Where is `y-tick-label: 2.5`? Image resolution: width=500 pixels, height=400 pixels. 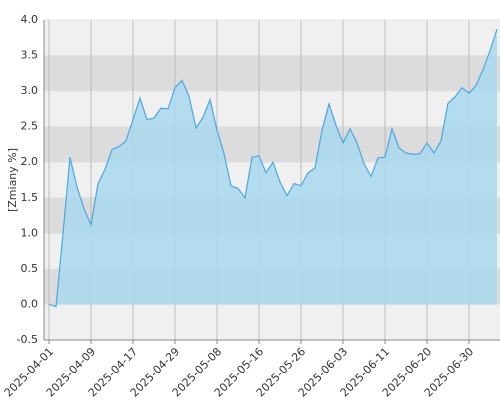
y-tick-label: 2.5 is located at coordinates (30, 126).